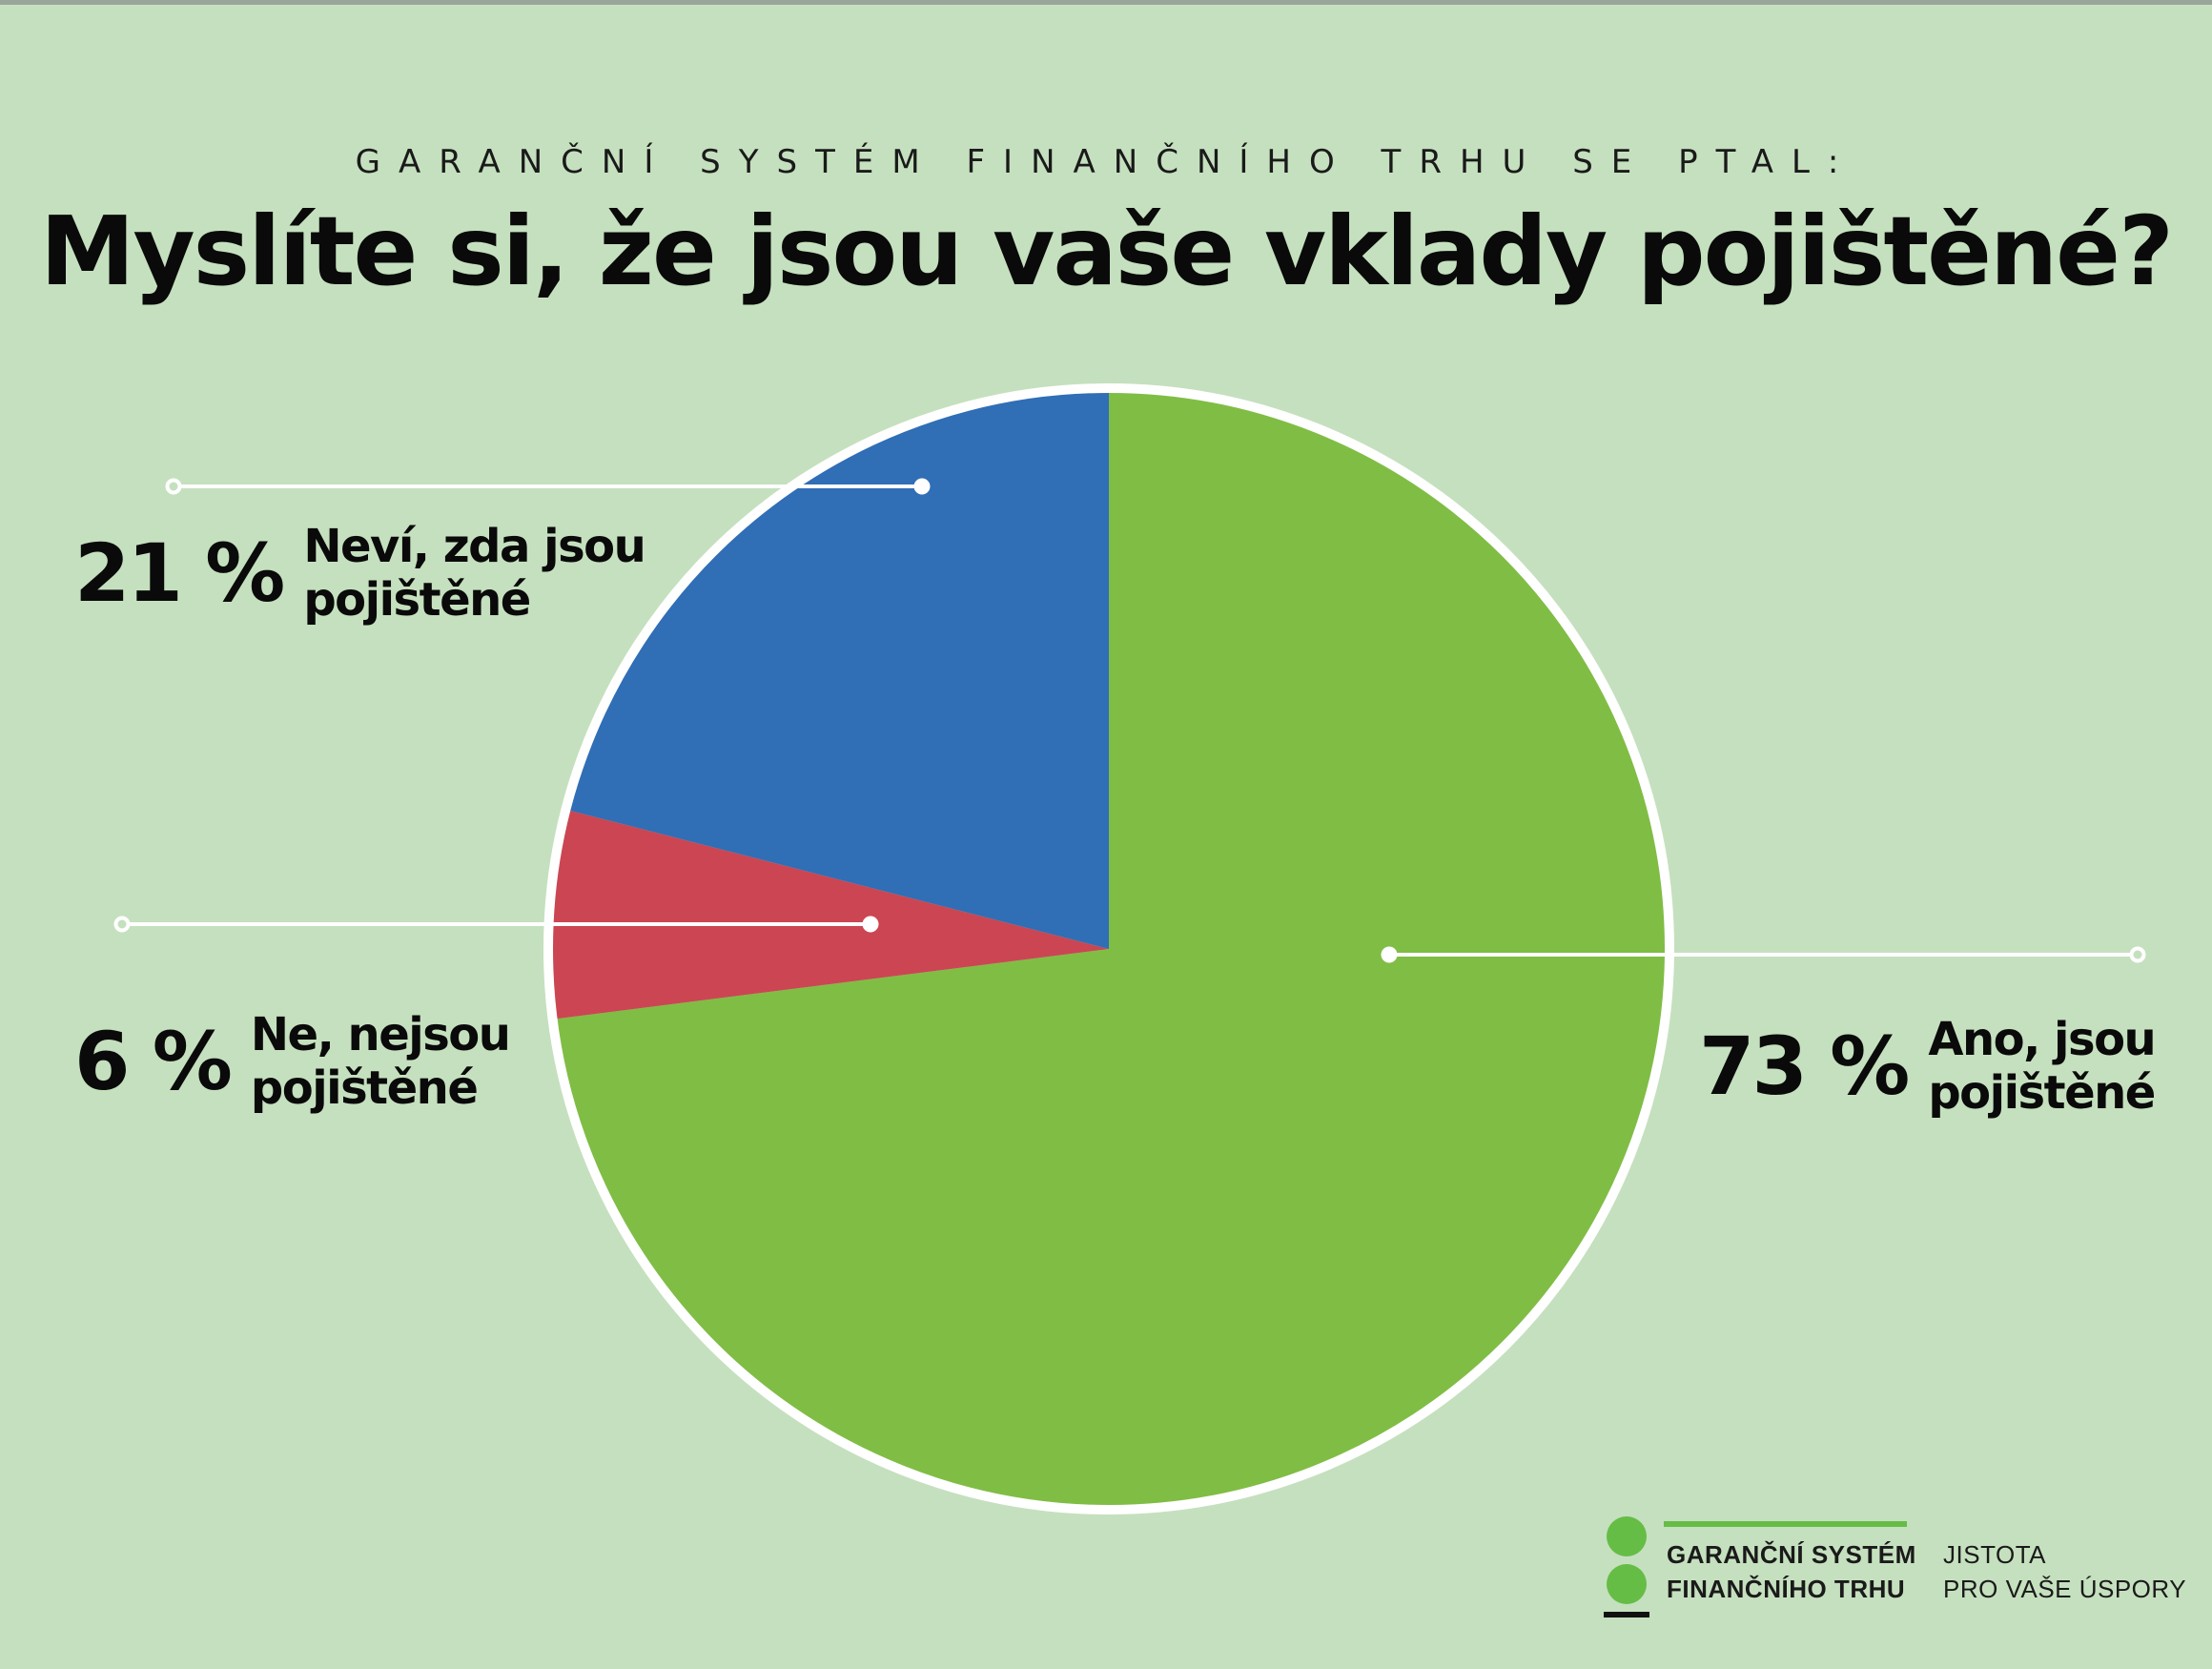 The height and width of the screenshot is (1669, 2212). I want to click on slice-label-nevi: Neví, zda jsou pojištěné, so click(474, 573).